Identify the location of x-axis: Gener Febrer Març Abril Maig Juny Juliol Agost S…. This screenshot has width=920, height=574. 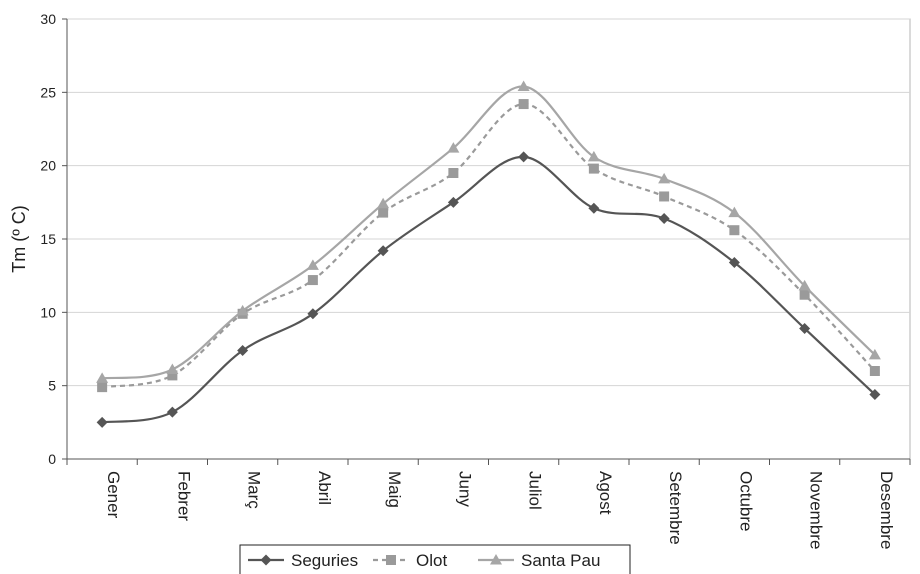
(488, 503).